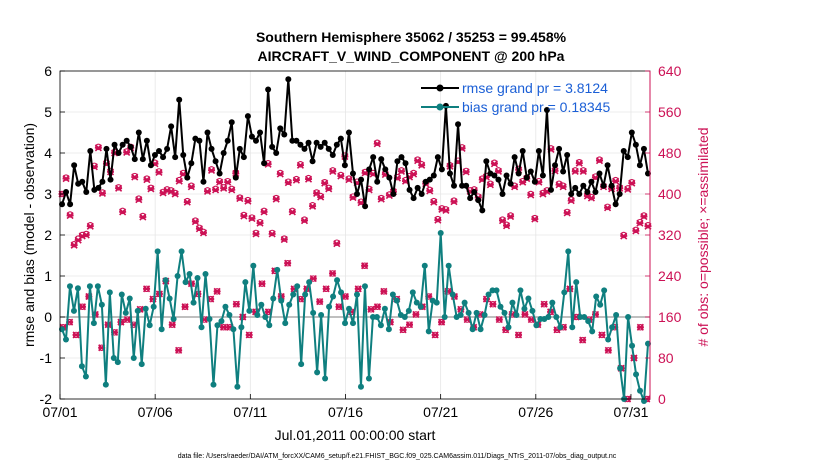 The image size is (830, 470). What do you see at coordinates (48, 235) in the screenshot?
I see `y-tick-label-left: 2` at bounding box center [48, 235].